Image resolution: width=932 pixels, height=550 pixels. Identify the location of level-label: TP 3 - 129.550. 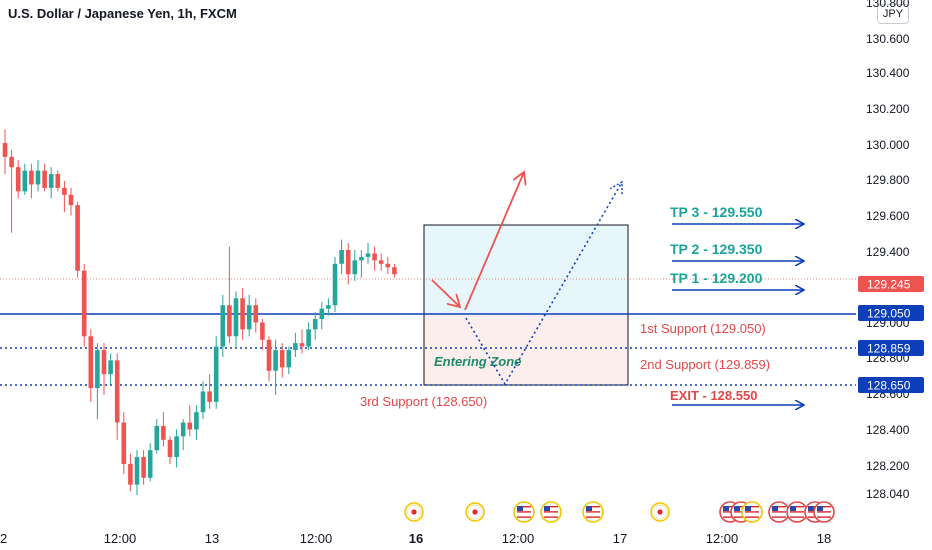
(716, 212).